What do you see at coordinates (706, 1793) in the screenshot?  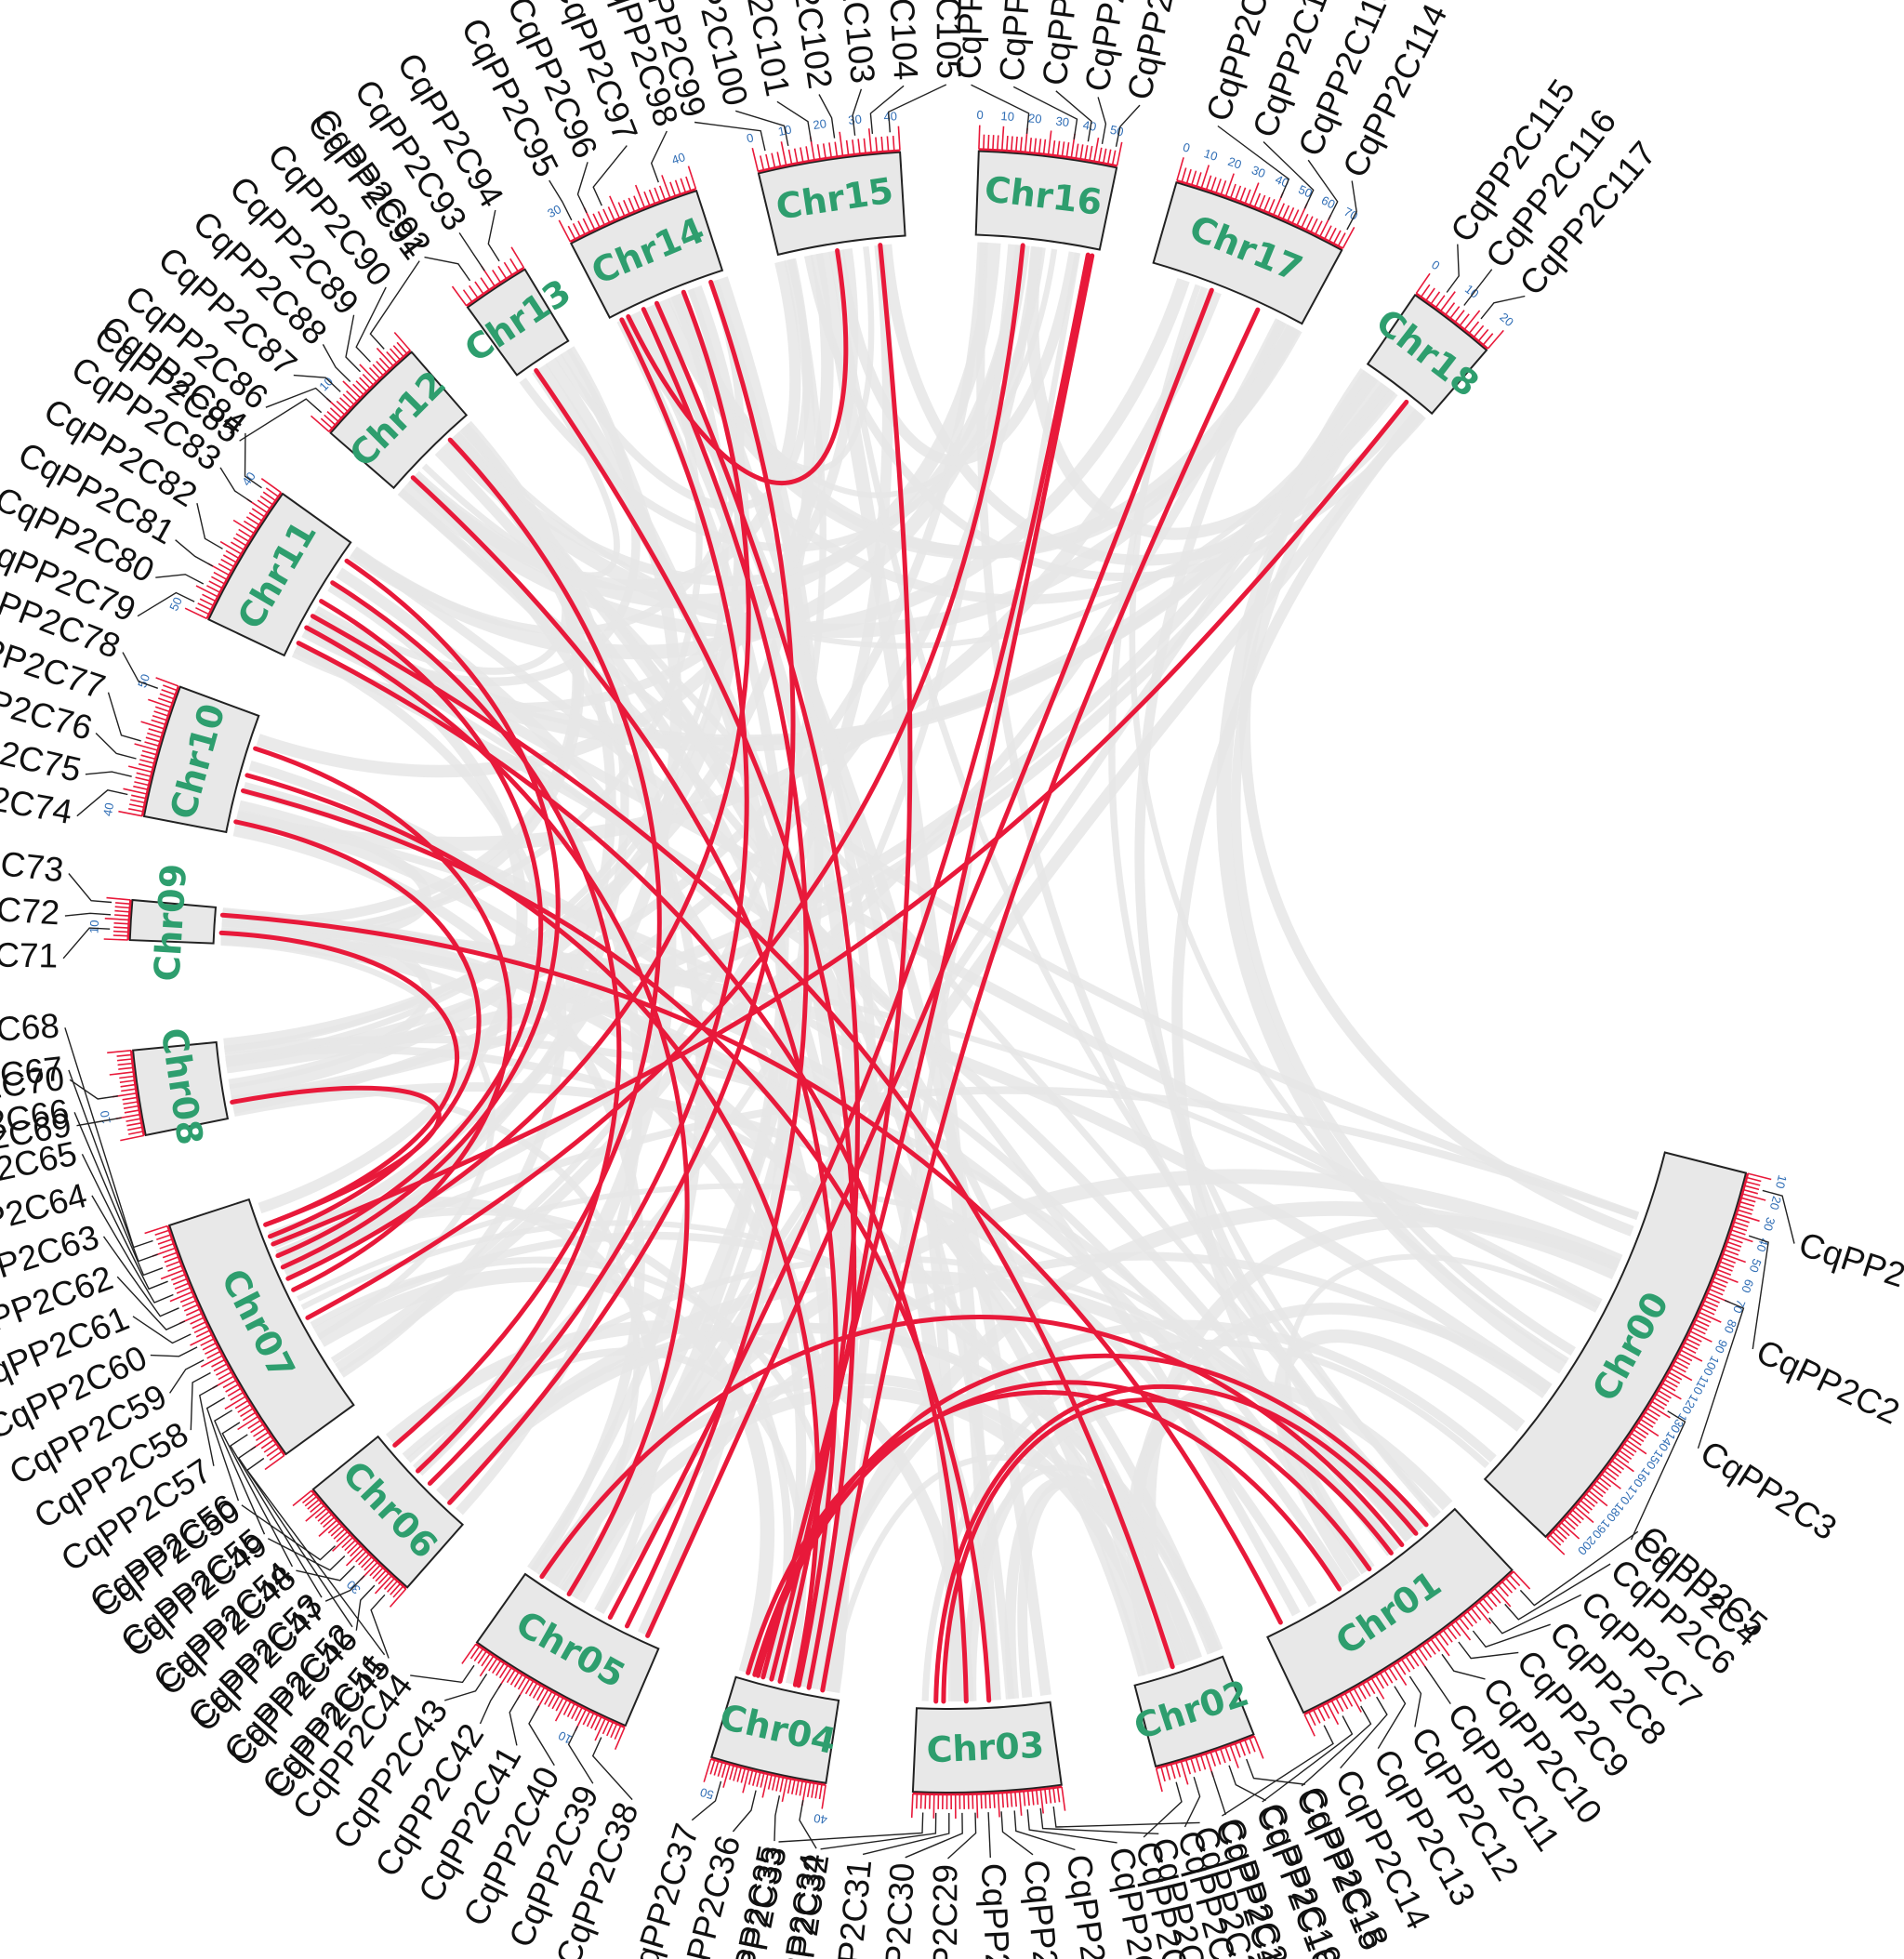 I see `tick-label: 50` at bounding box center [706, 1793].